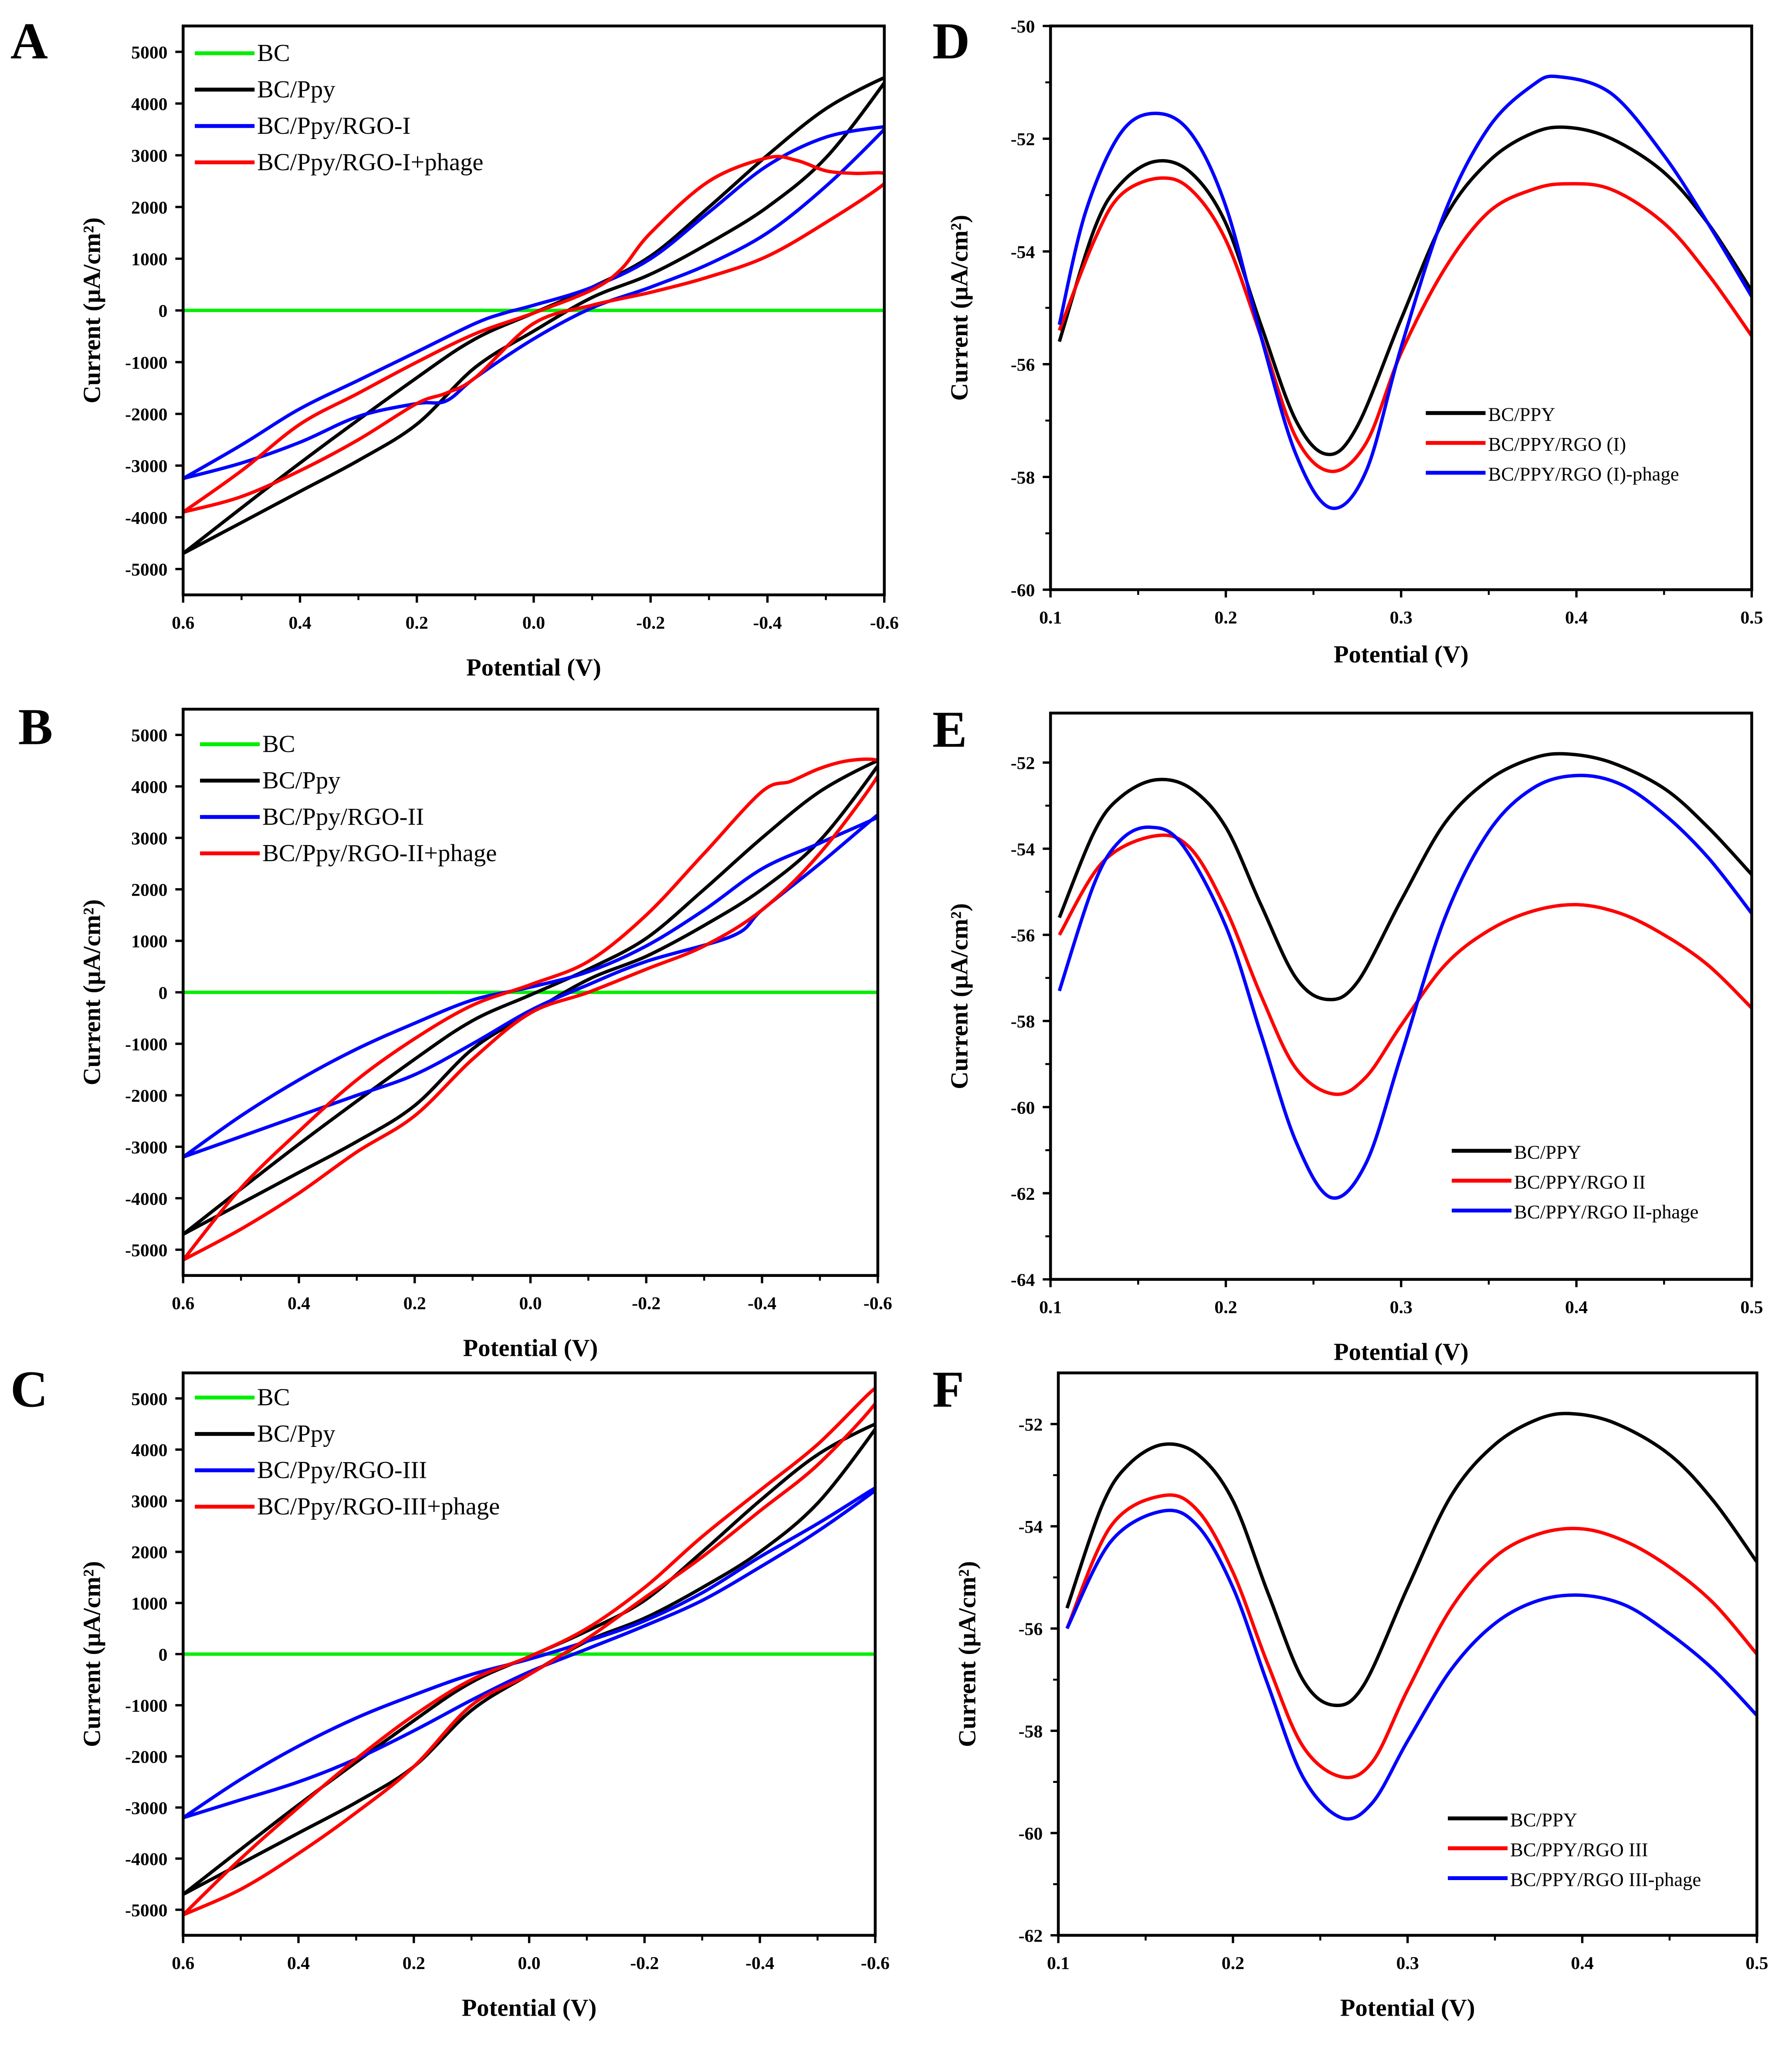 The height and width of the screenshot is (2047, 1792). I want to click on y-tick-label: -62, so click(1023, 1194).